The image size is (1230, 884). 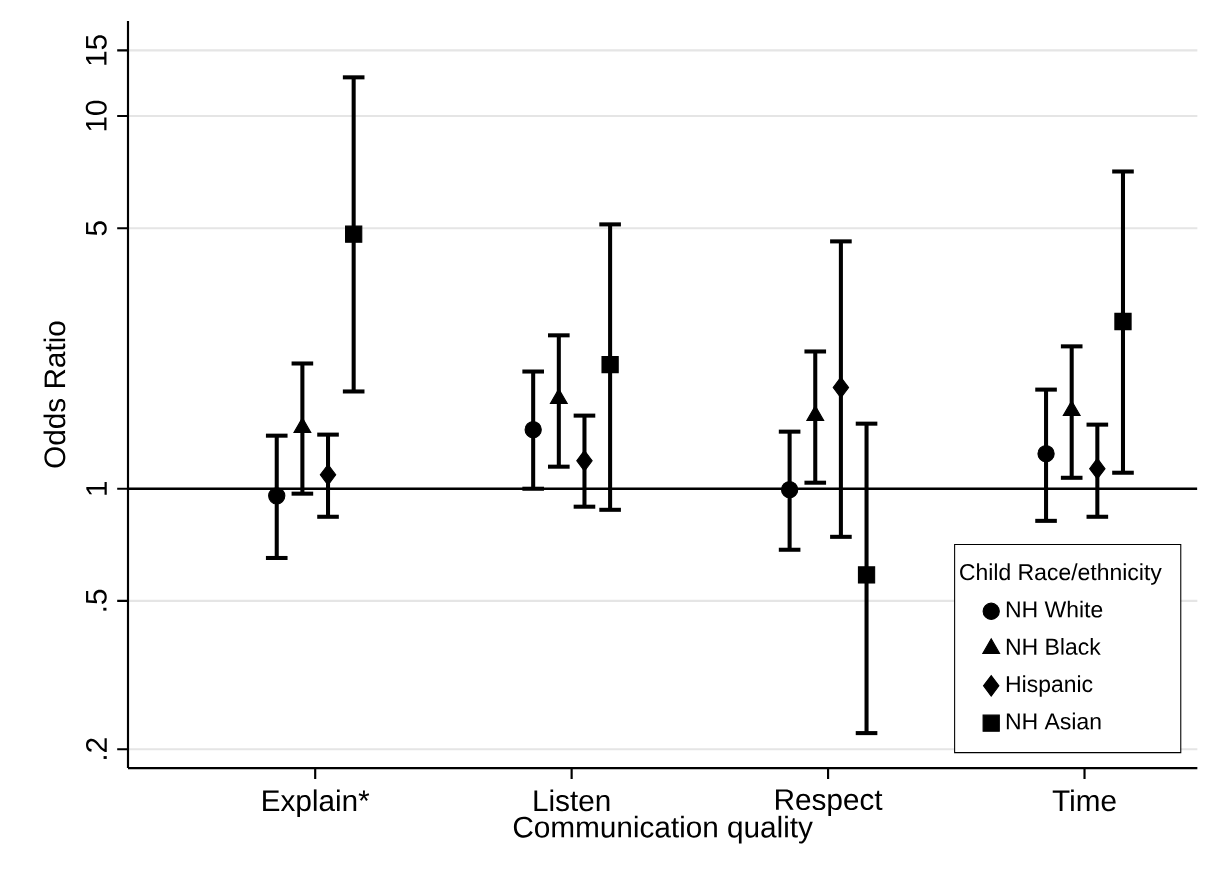 What do you see at coordinates (96, 228) in the screenshot?
I see `y-tick-label: 5` at bounding box center [96, 228].